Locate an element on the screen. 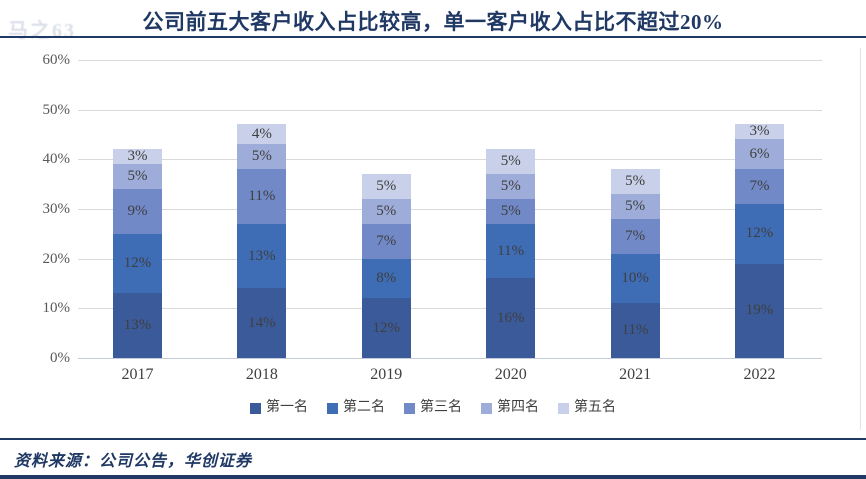 The image size is (866, 479). legend-item-第二名: 第二名 is located at coordinates (356, 408).